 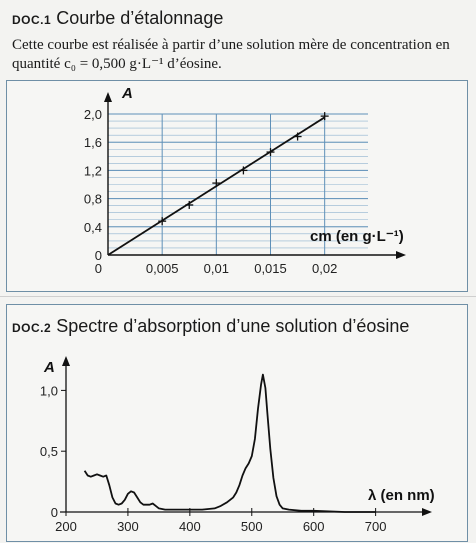 I want to click on doc1-heading: DOC.1 Courbe d’étalonnage, so click(x=117, y=18).